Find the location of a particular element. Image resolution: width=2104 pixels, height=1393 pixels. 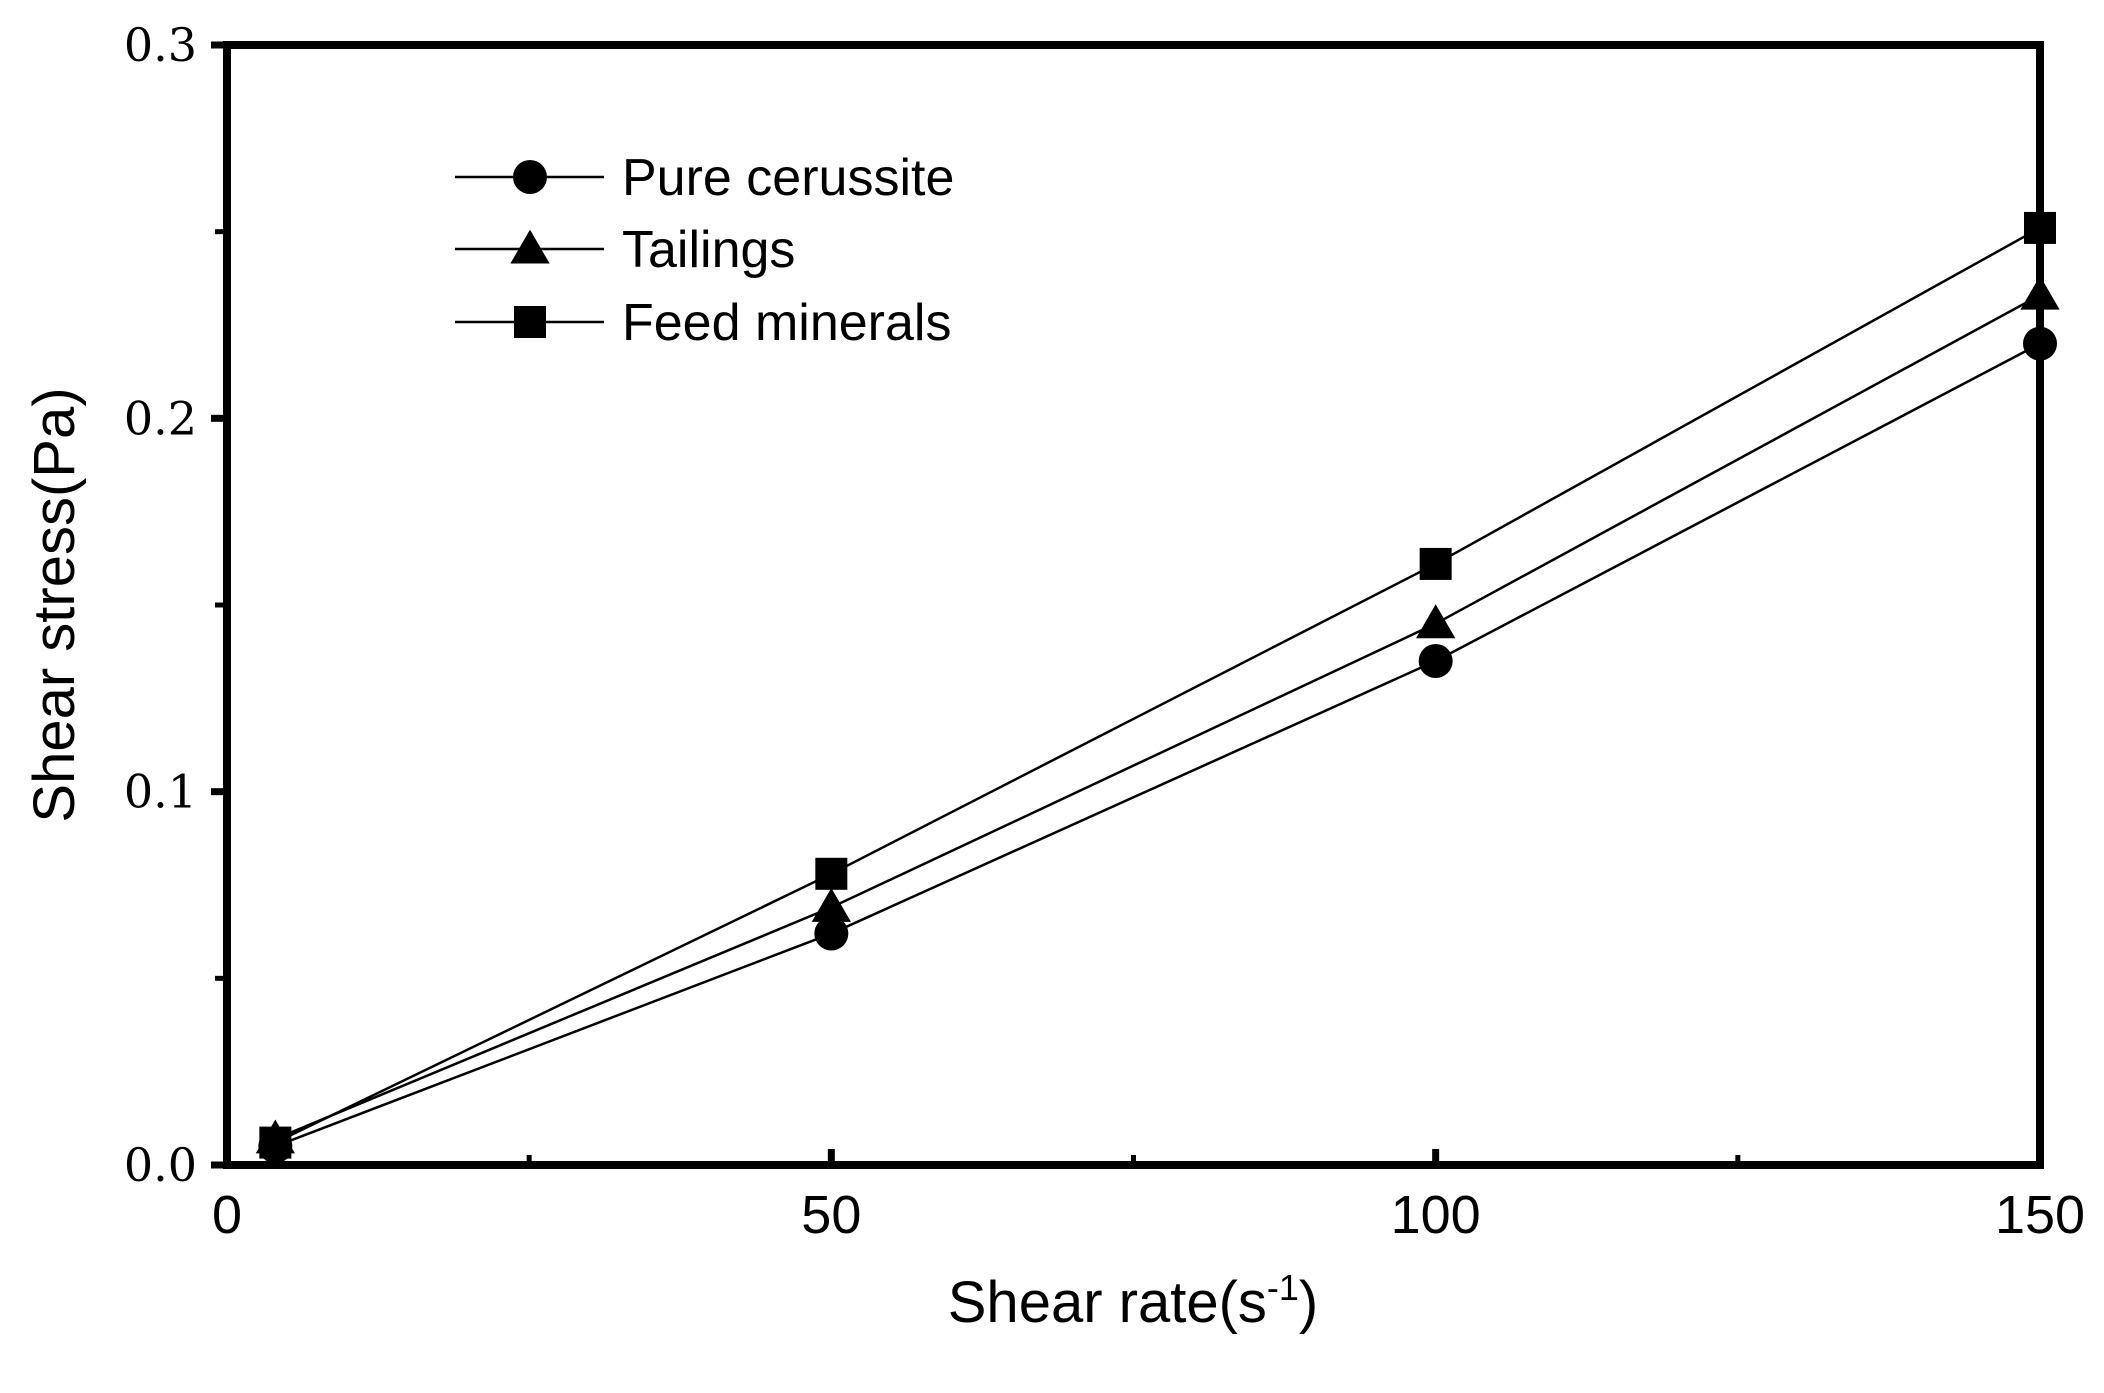

x-axis-title: Shear rate(s-1) is located at coordinates (1133, 1301).